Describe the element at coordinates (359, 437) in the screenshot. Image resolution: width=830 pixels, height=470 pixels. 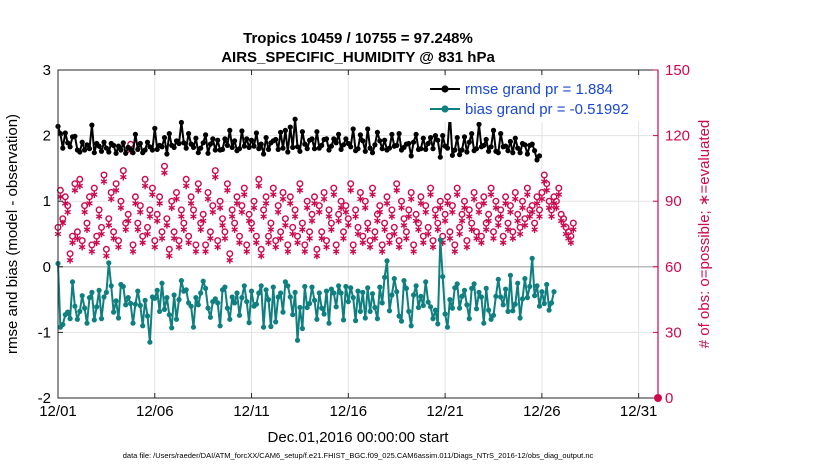
I see `x-axis-label: Dec.01,2016 00:00:00 start` at that location.